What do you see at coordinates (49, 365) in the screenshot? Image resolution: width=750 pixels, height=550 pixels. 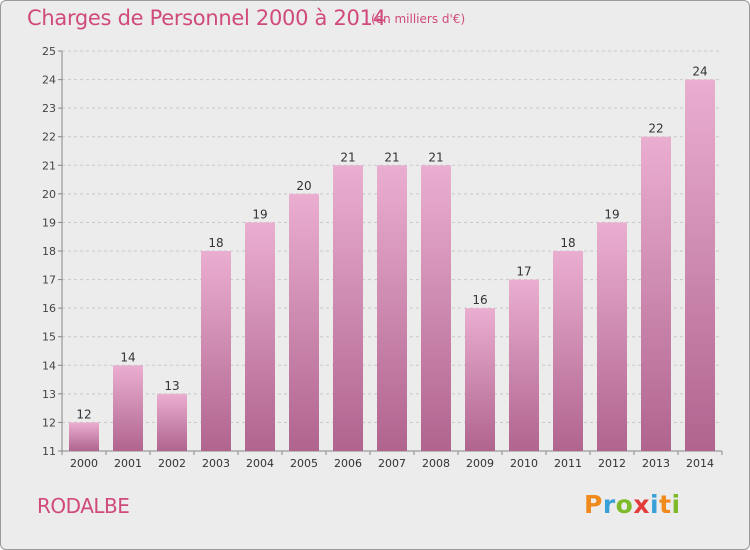 I see `y-tick-label: 14` at bounding box center [49, 365].